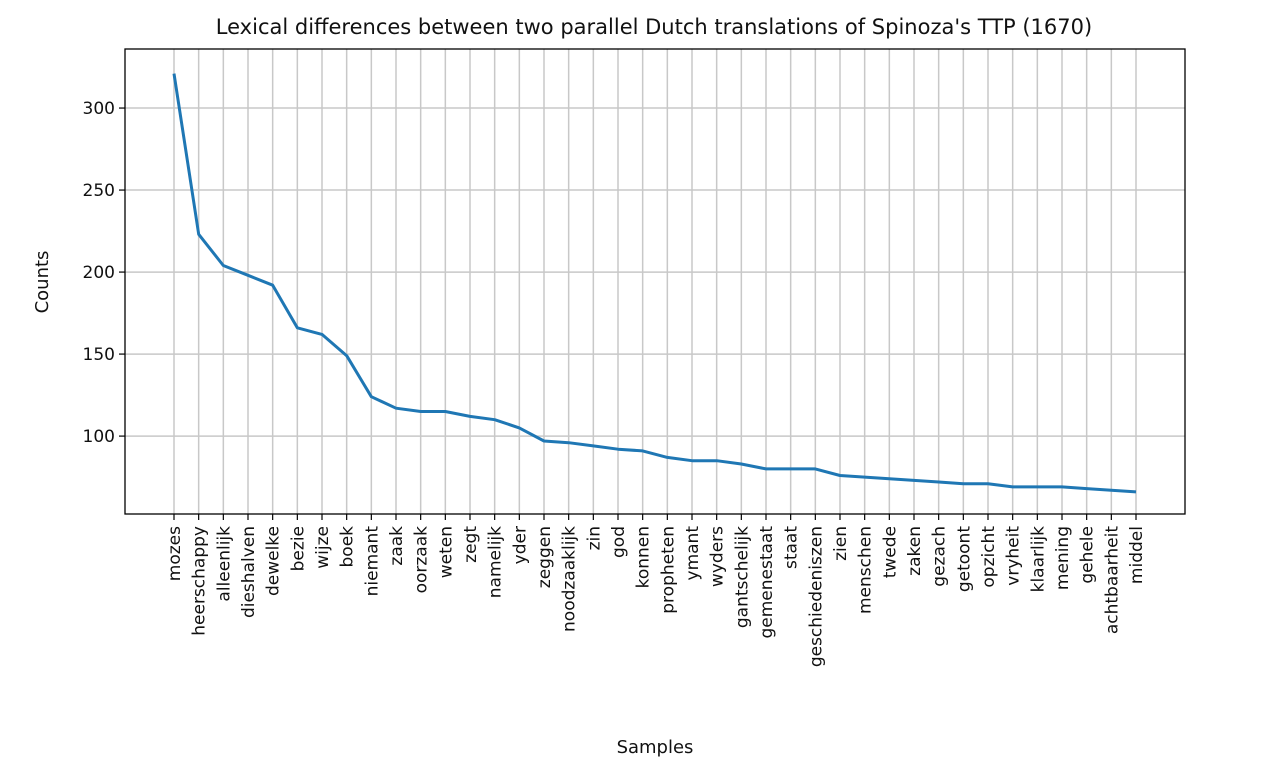 This screenshot has height=780, width=1280. I want to click on x-tick-label: geschiedeniszen, so click(816, 596).